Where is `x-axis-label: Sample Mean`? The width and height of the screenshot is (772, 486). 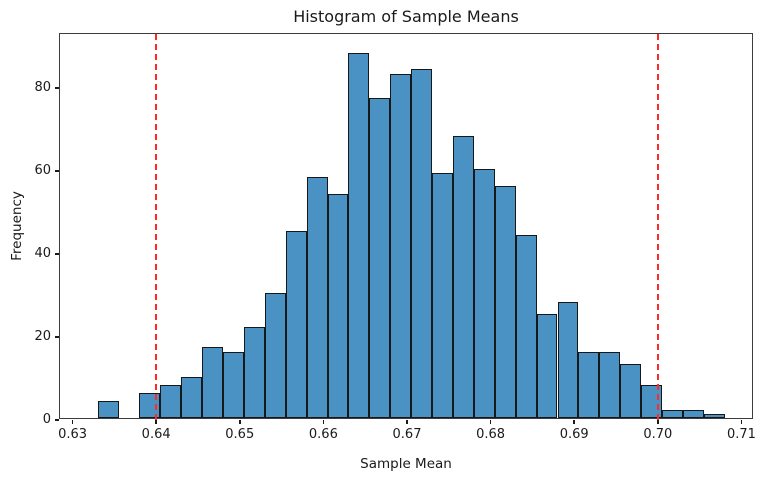 x-axis-label: Sample Mean is located at coordinates (406, 464).